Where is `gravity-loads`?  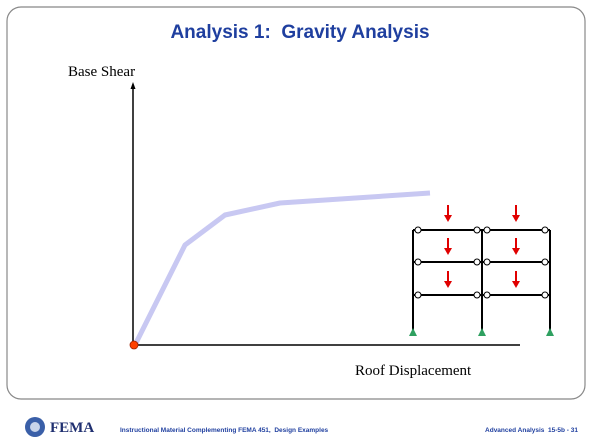 gravity-loads is located at coordinates (482, 246).